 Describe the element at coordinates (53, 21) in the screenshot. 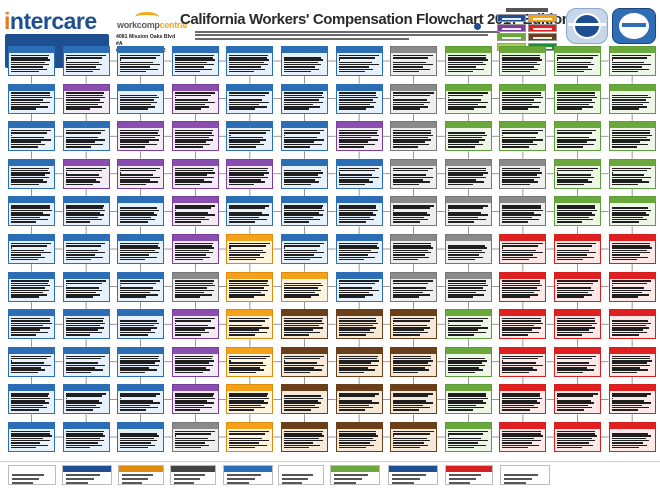

I see `intercare-logo-text: ntercare` at that location.